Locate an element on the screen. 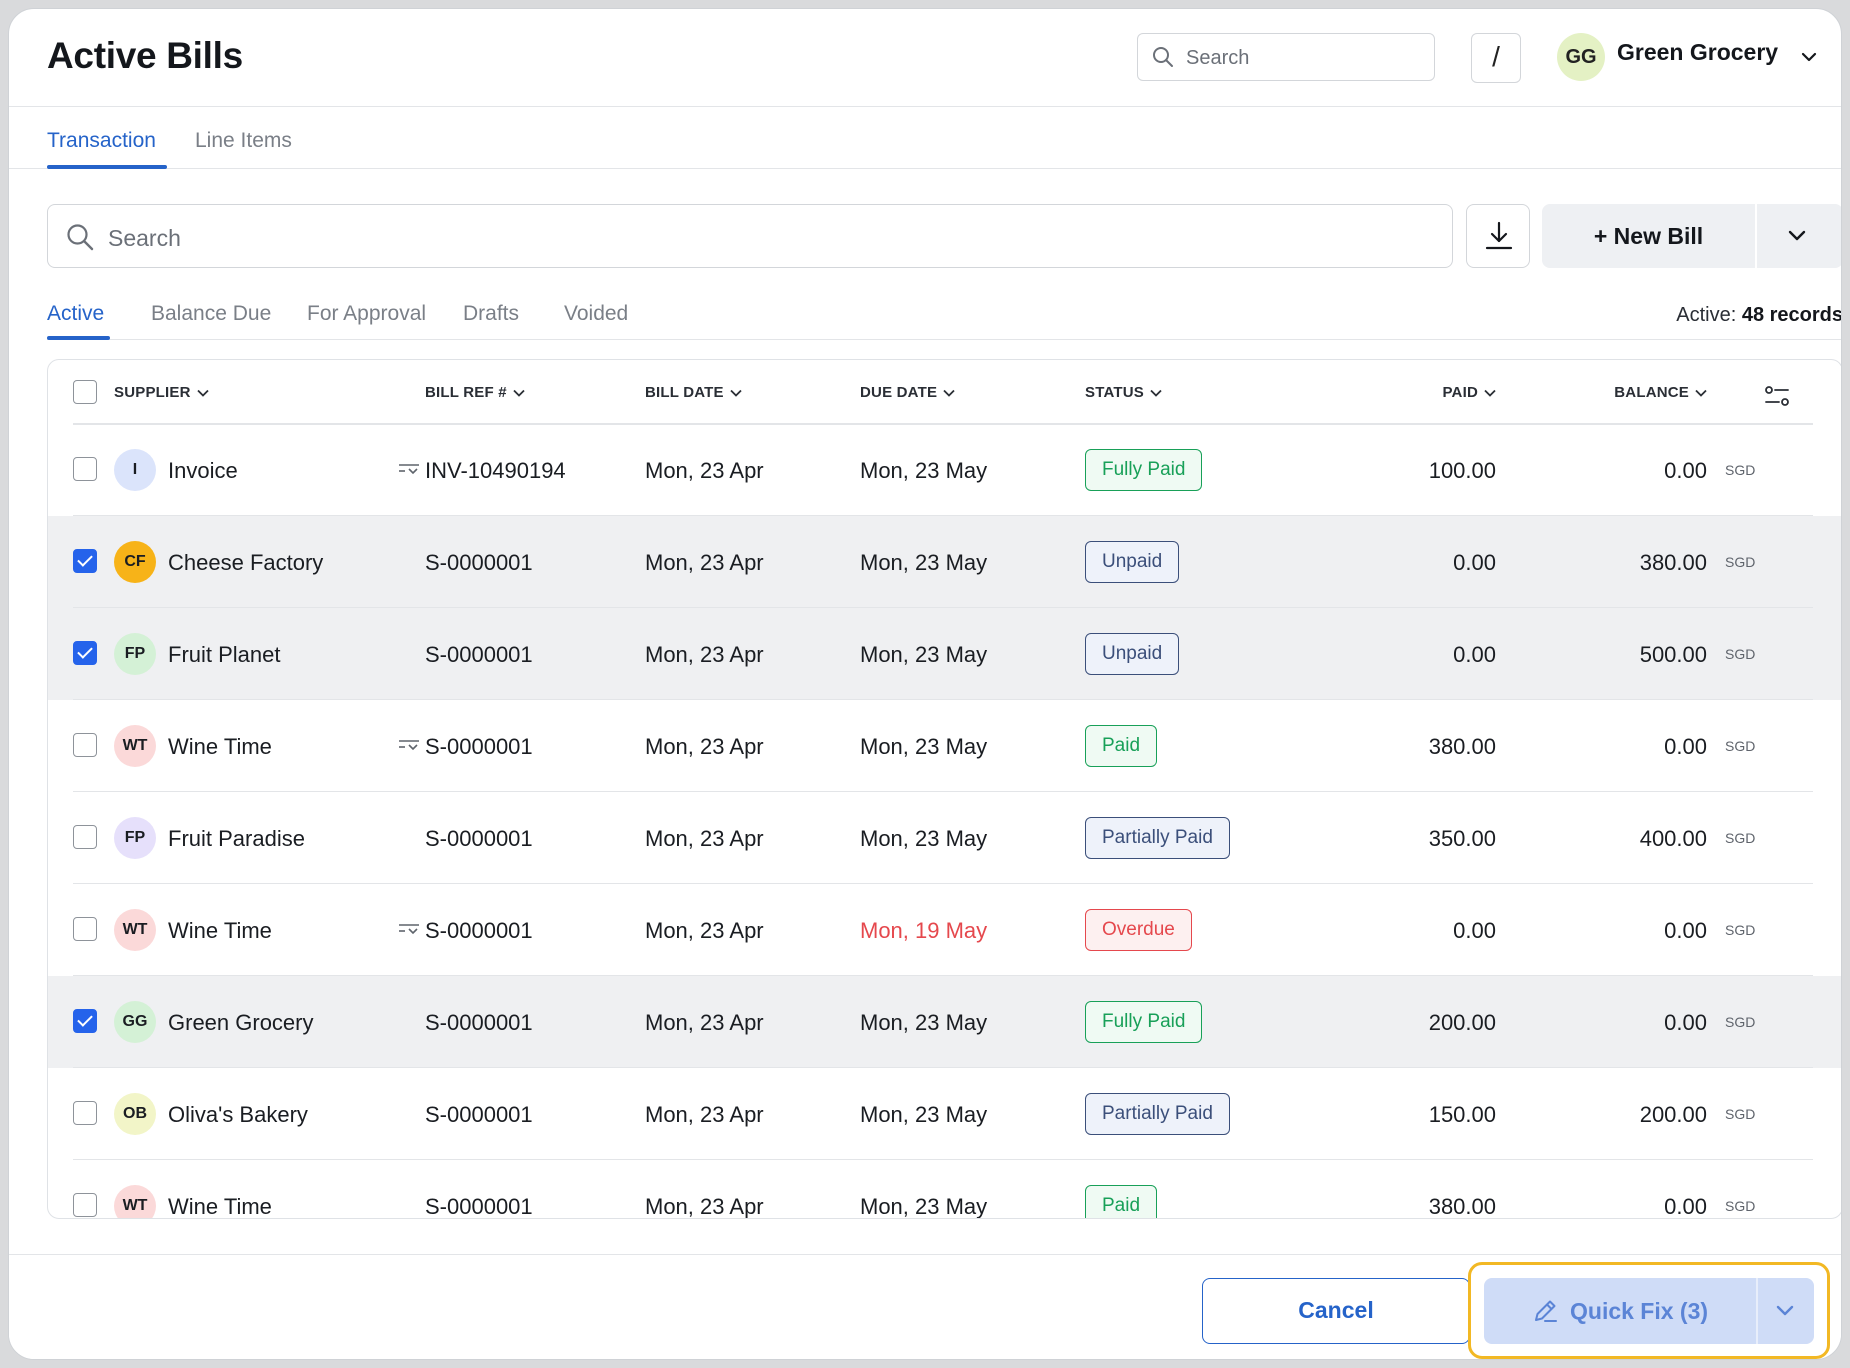 The image size is (1850, 1368). column-header-paid: PAID is located at coordinates (1469, 392).